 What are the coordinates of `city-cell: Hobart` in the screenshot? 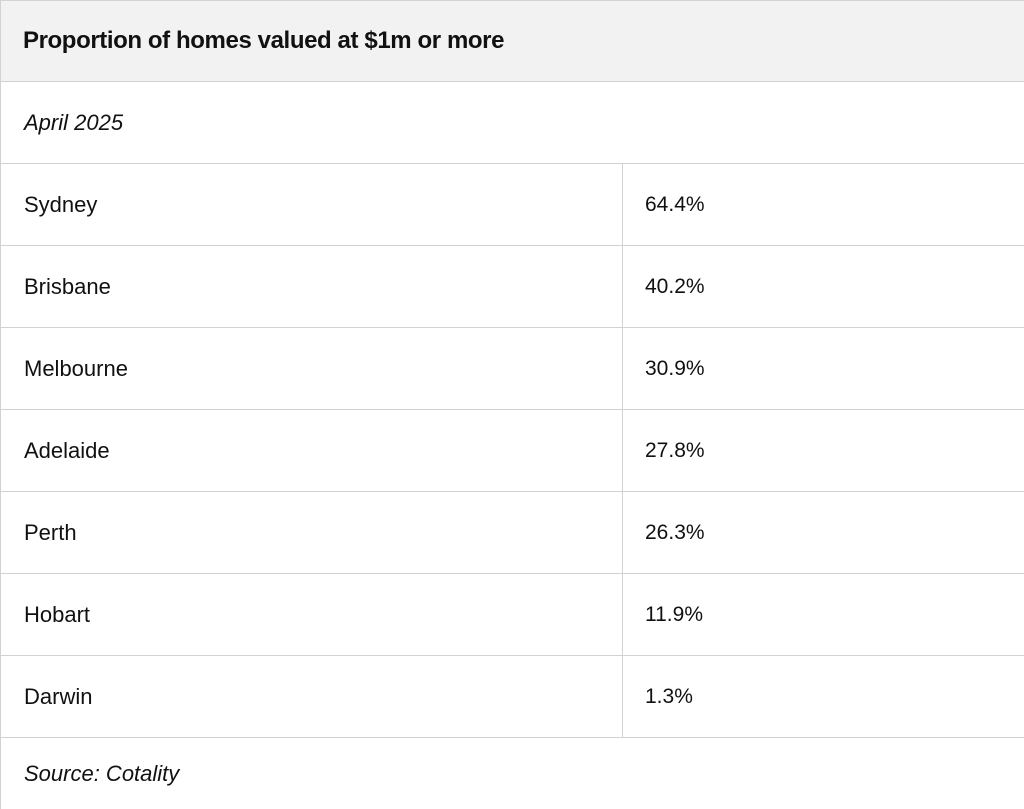 It's located at (312, 614).